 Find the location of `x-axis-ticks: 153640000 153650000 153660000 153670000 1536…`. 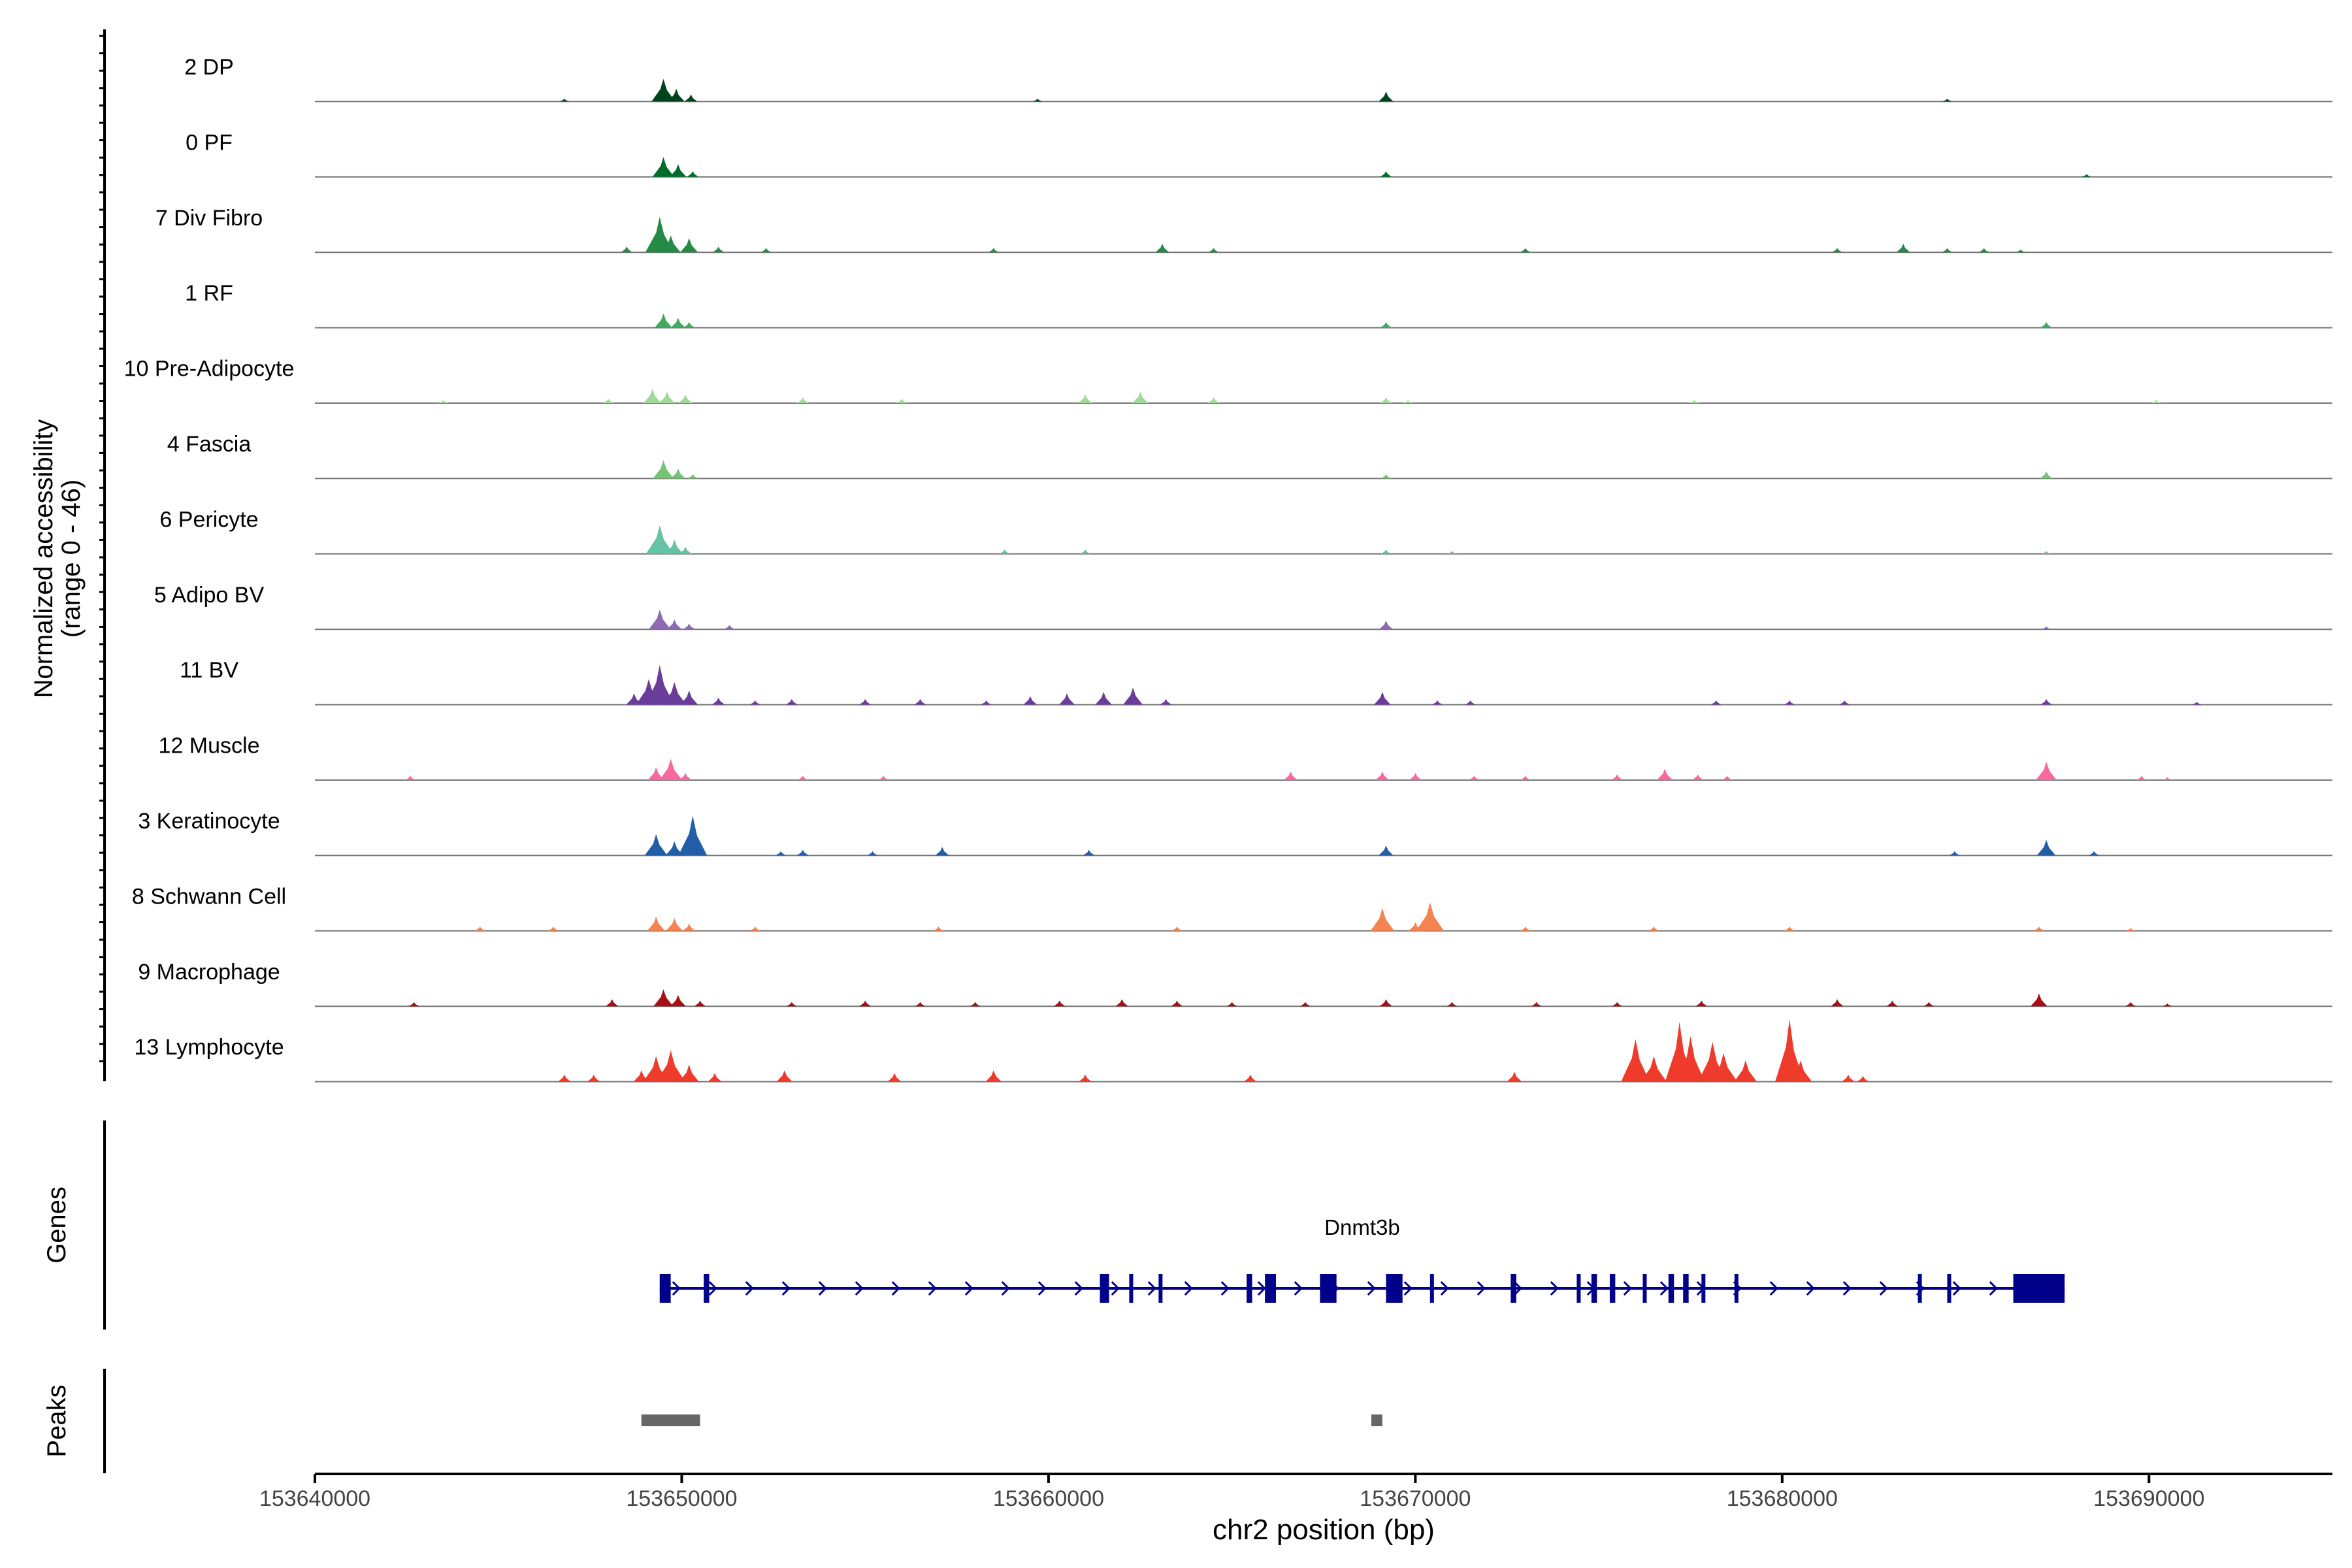

x-axis-ticks: 153640000 153650000 153660000 153670000 1536… is located at coordinates (1231, 1492).